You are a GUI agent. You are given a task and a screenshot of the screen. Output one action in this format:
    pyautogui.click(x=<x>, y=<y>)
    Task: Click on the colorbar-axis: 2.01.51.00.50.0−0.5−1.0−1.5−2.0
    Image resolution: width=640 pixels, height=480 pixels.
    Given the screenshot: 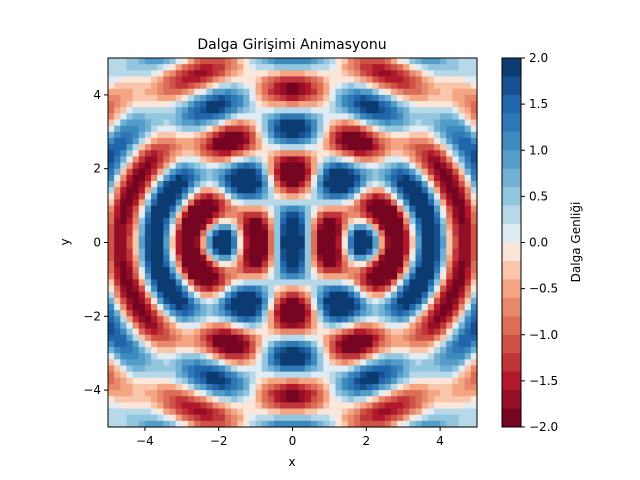 What is the action you would take?
    pyautogui.click(x=539, y=242)
    